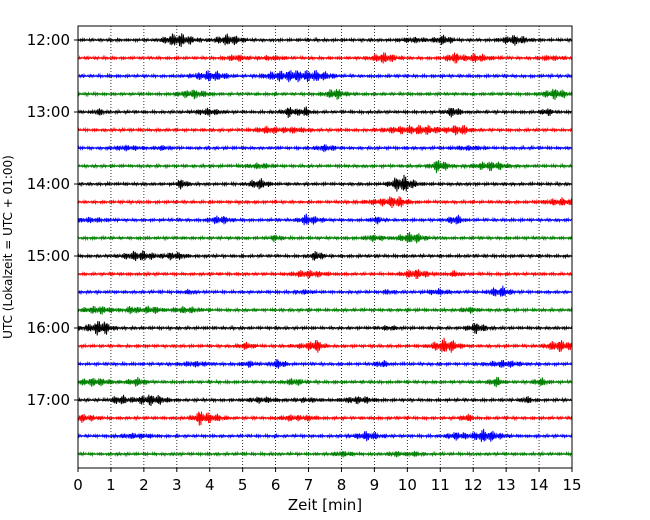 This screenshot has width=650, height=520. Describe the element at coordinates (571, 485) in the screenshot. I see `x-tick-label: 15` at that location.